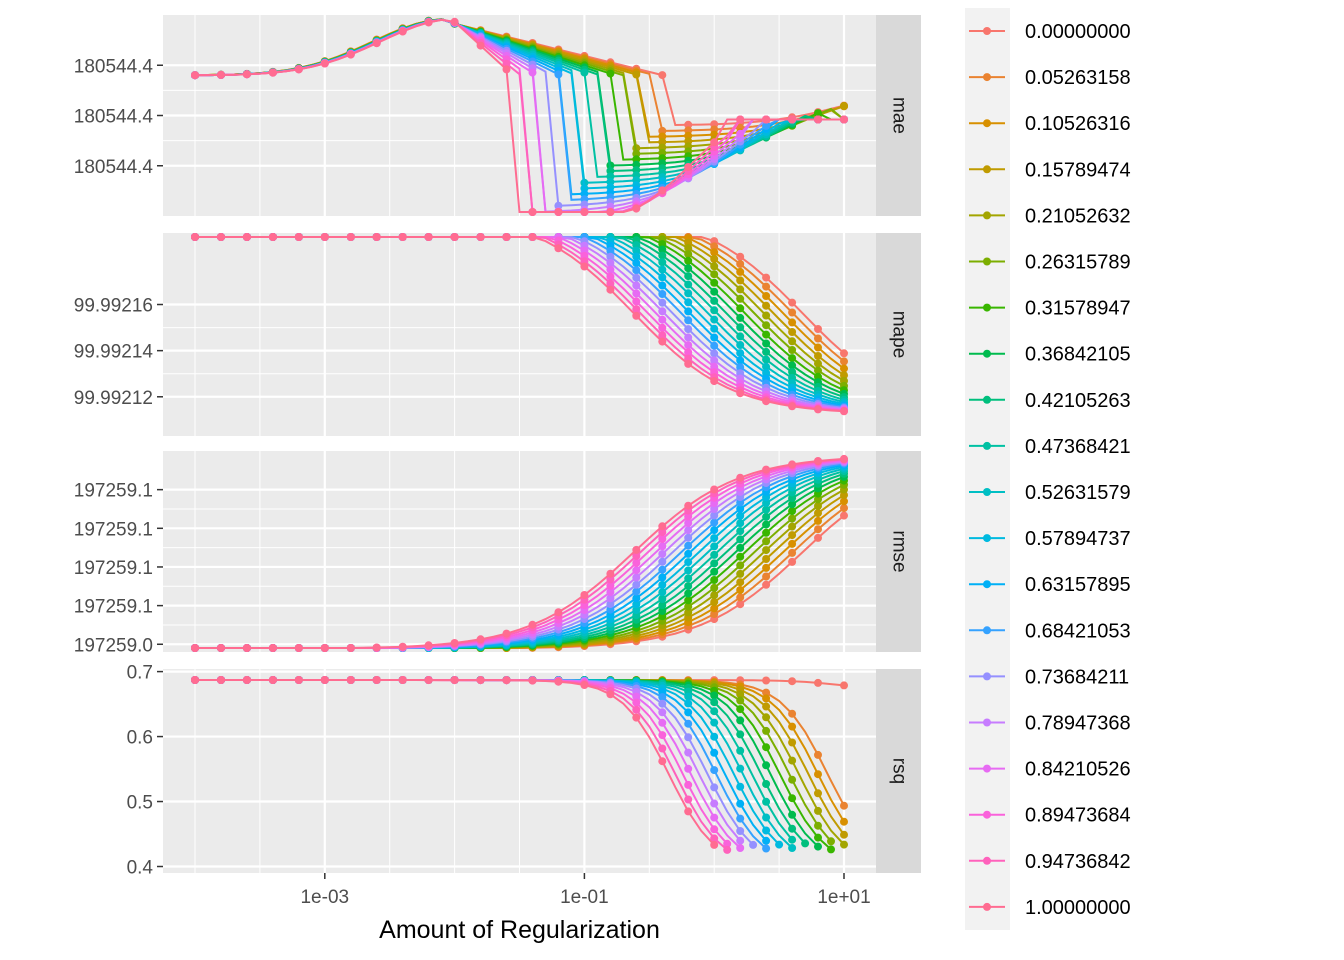 Image resolution: width=1344 pixels, height=960 pixels. What do you see at coordinates (843, 897) in the screenshot?
I see `x-tick-label: 1e+01` at bounding box center [843, 897].